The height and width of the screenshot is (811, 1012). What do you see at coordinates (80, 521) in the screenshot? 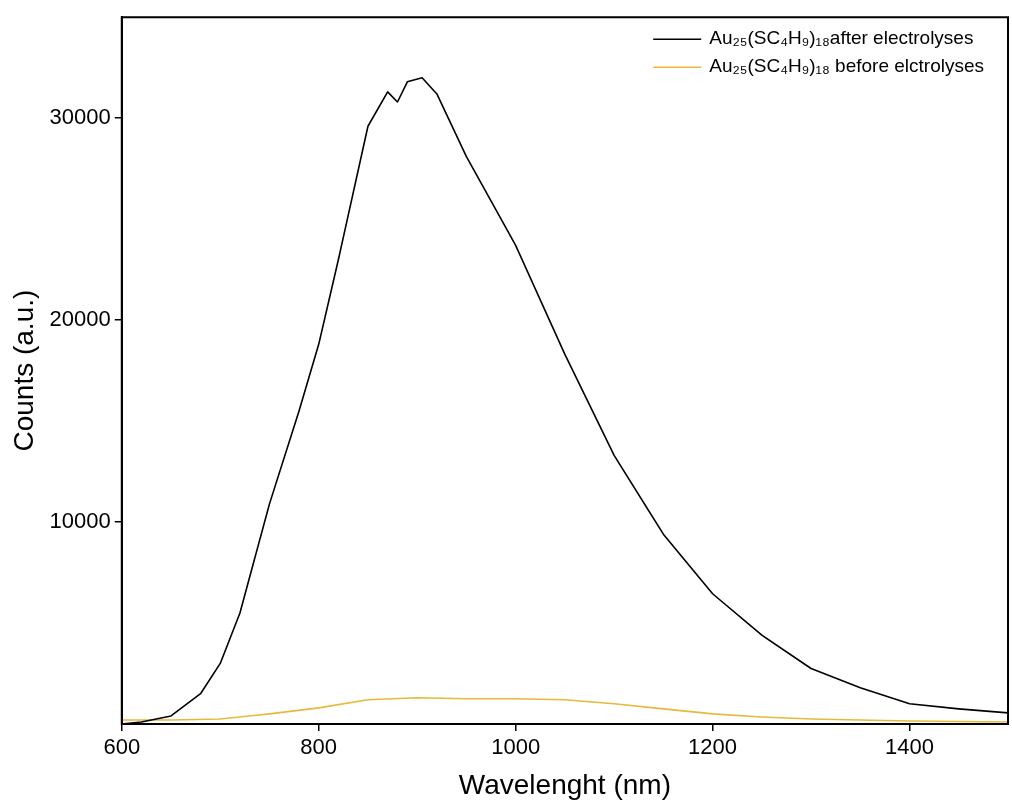
I see `y-tick-label: 10000` at bounding box center [80, 521].